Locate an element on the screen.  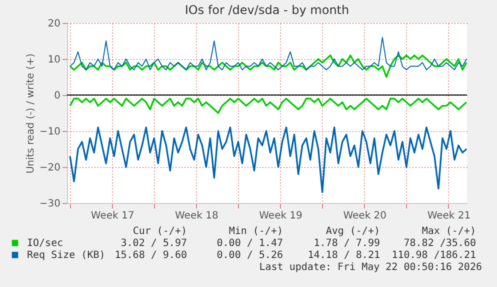
text: Max (-/+) is located at coordinates (449, 231).